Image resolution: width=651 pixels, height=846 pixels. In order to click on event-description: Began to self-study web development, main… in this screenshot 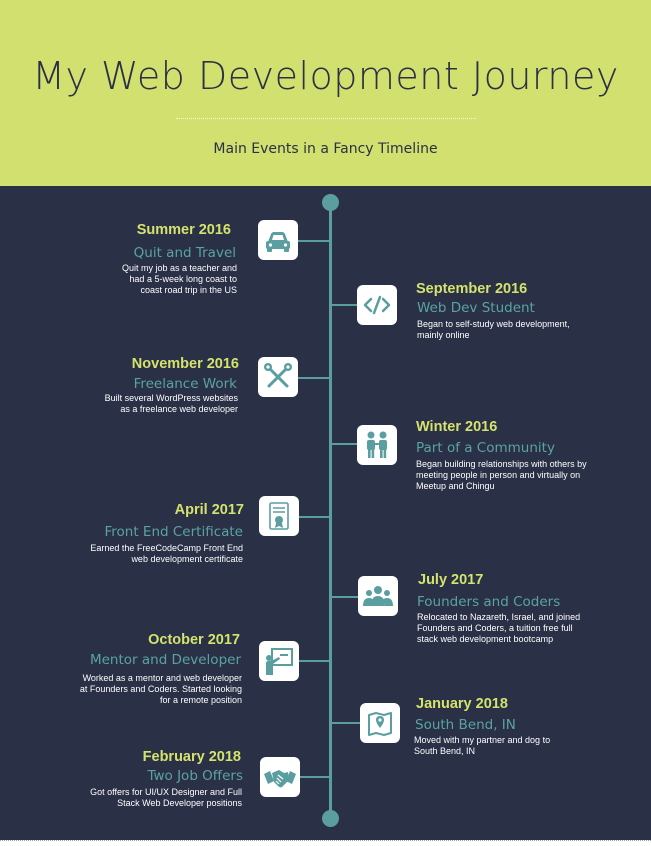, I will do `click(493, 329)`.